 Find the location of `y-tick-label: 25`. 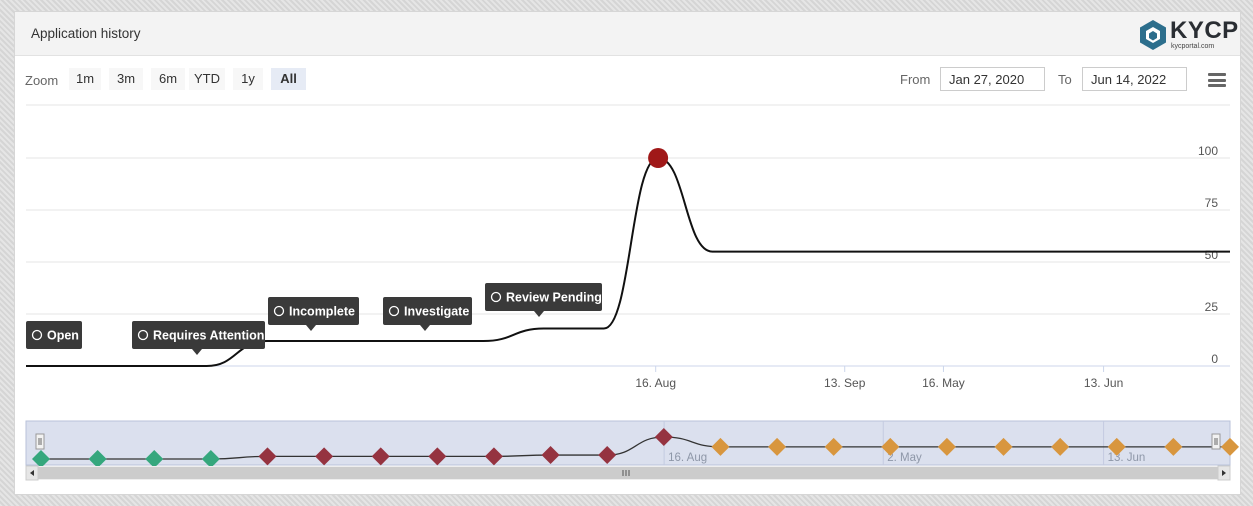

y-tick-label: 25 is located at coordinates (1212, 307).